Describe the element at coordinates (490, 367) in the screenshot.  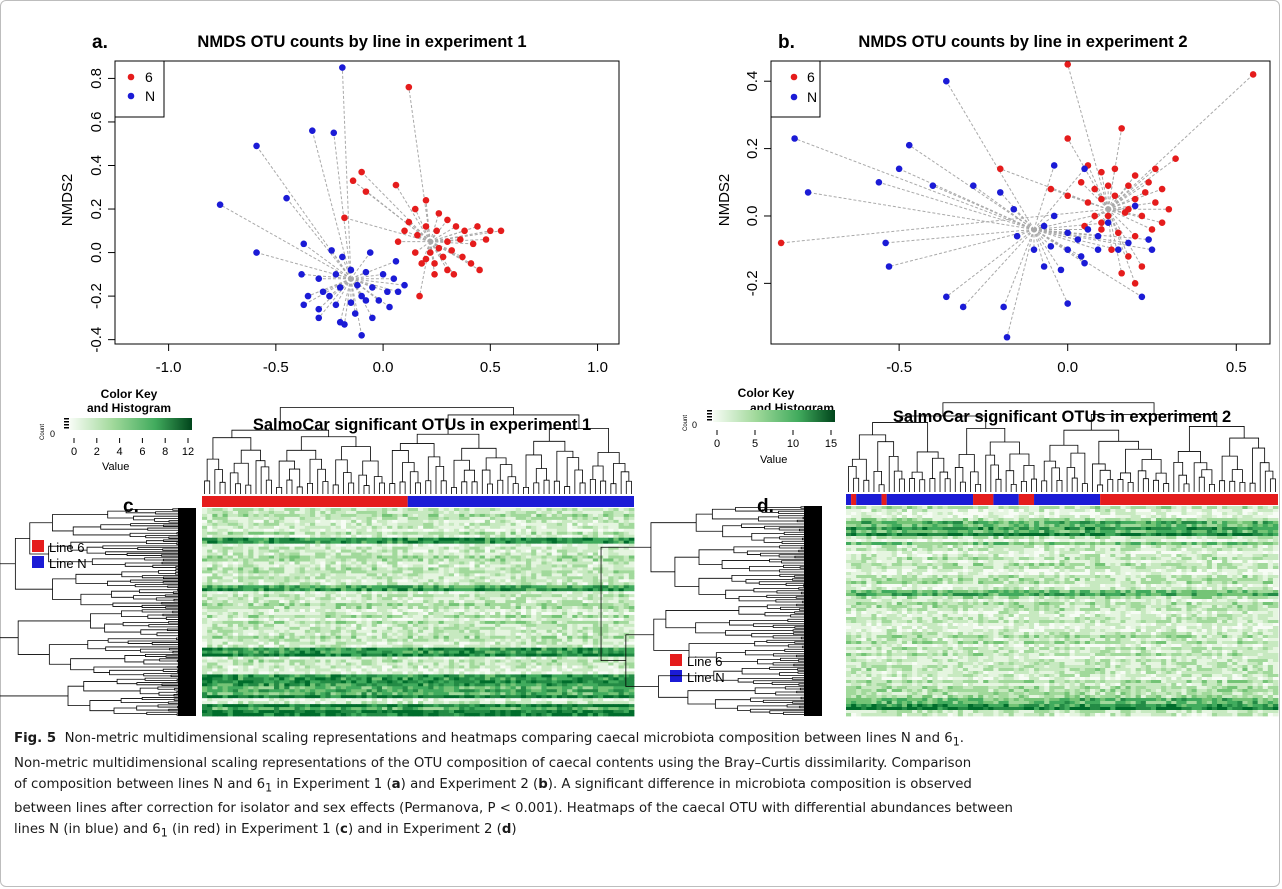
I see `x-tick-label: 0.5` at that location.